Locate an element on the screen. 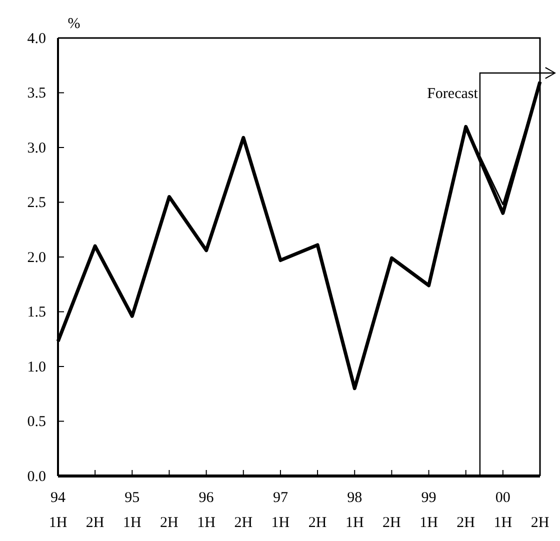  y-tick-label: 0.0 is located at coordinates (36, 476).